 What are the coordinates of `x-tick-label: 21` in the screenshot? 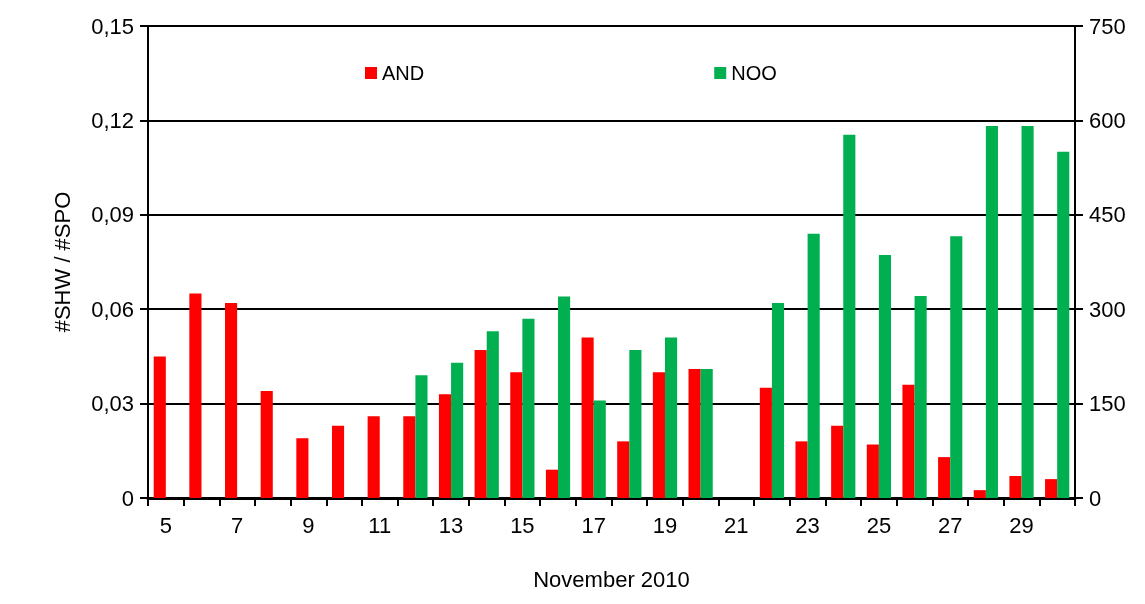 It's located at (736, 525).